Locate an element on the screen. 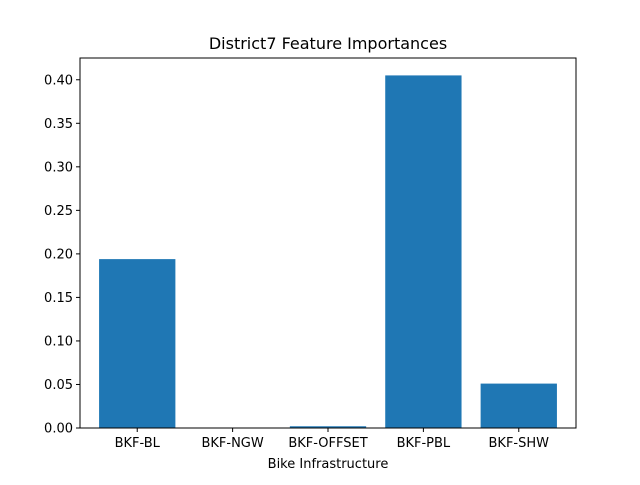  y-axis: 0.00 0.05 0.10 0.15 0.20 0.25 0.30 0.35 0.40 is located at coordinates (62, 255).